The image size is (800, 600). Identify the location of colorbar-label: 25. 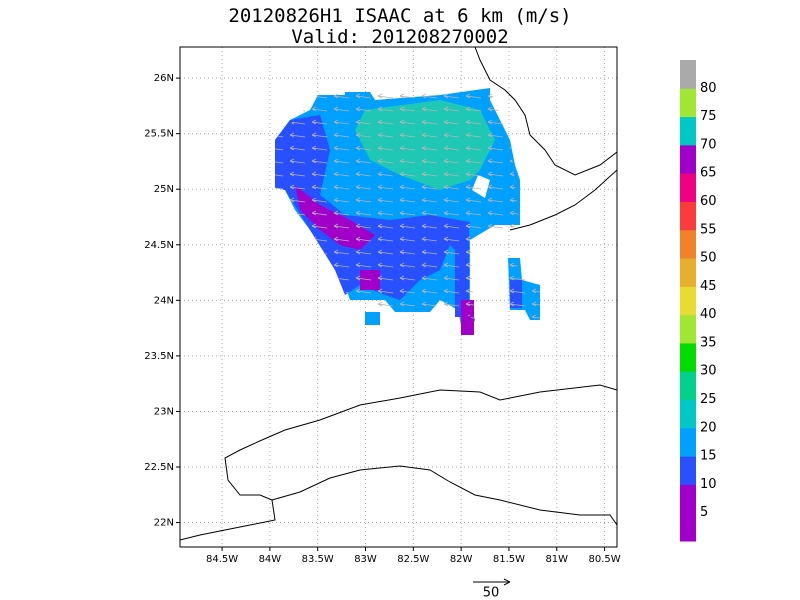
(708, 399).